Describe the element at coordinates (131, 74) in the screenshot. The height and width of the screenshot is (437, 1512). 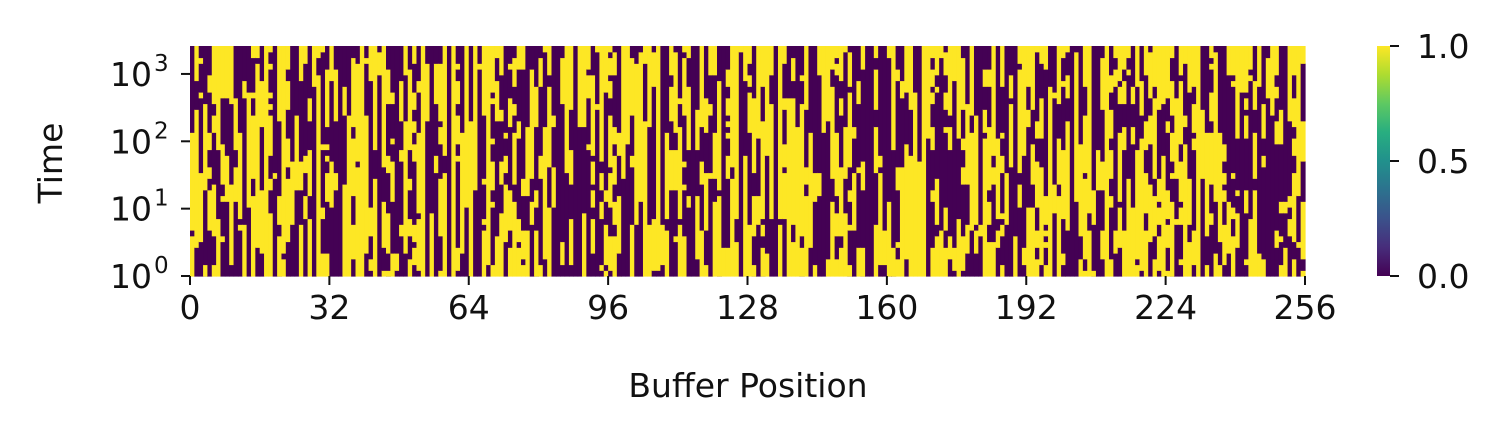
I see `y-tick-label: 10` at that location.